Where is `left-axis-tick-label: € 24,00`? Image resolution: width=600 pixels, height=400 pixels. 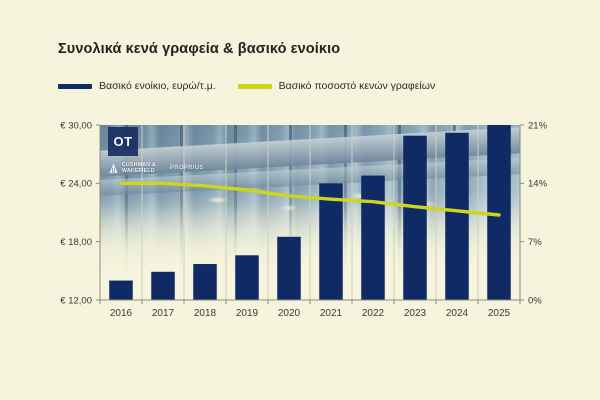
left-axis-tick-label: € 24,00 is located at coordinates (76, 184).